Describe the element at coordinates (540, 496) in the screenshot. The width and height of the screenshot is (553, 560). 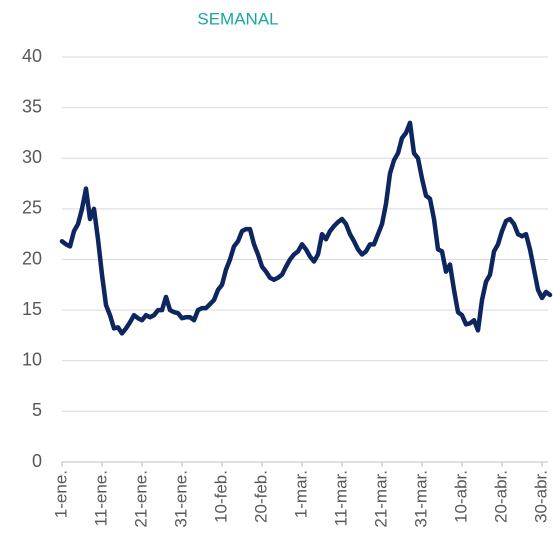
I see `x-tick-label: 30-abr.` at that location.